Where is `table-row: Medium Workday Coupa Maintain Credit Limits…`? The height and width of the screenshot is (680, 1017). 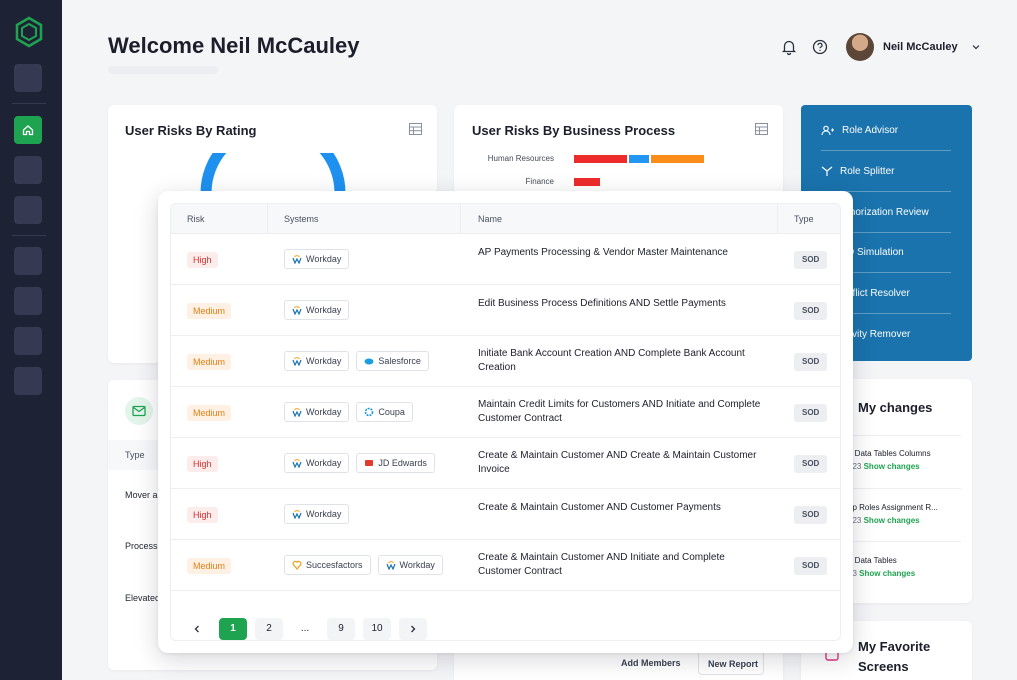
table-row: Medium Workday Coupa Maintain Credit Limits… is located at coordinates (505, 412).